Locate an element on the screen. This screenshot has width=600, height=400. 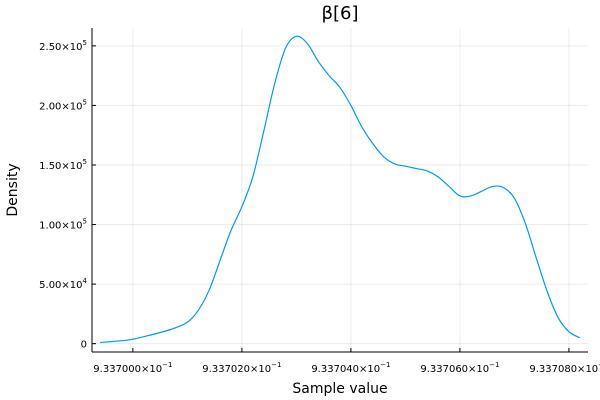
x-tick-label: 9.337080×10⁻¹ is located at coordinates (564, 368).